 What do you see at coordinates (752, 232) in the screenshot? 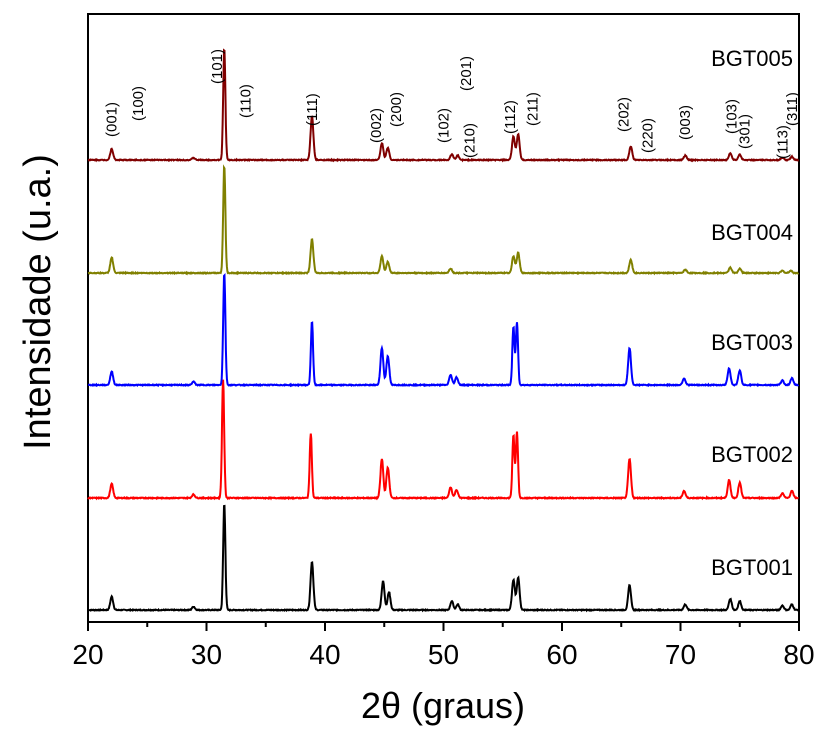
I see `series-label-bgt004: BGT004` at bounding box center [752, 232].